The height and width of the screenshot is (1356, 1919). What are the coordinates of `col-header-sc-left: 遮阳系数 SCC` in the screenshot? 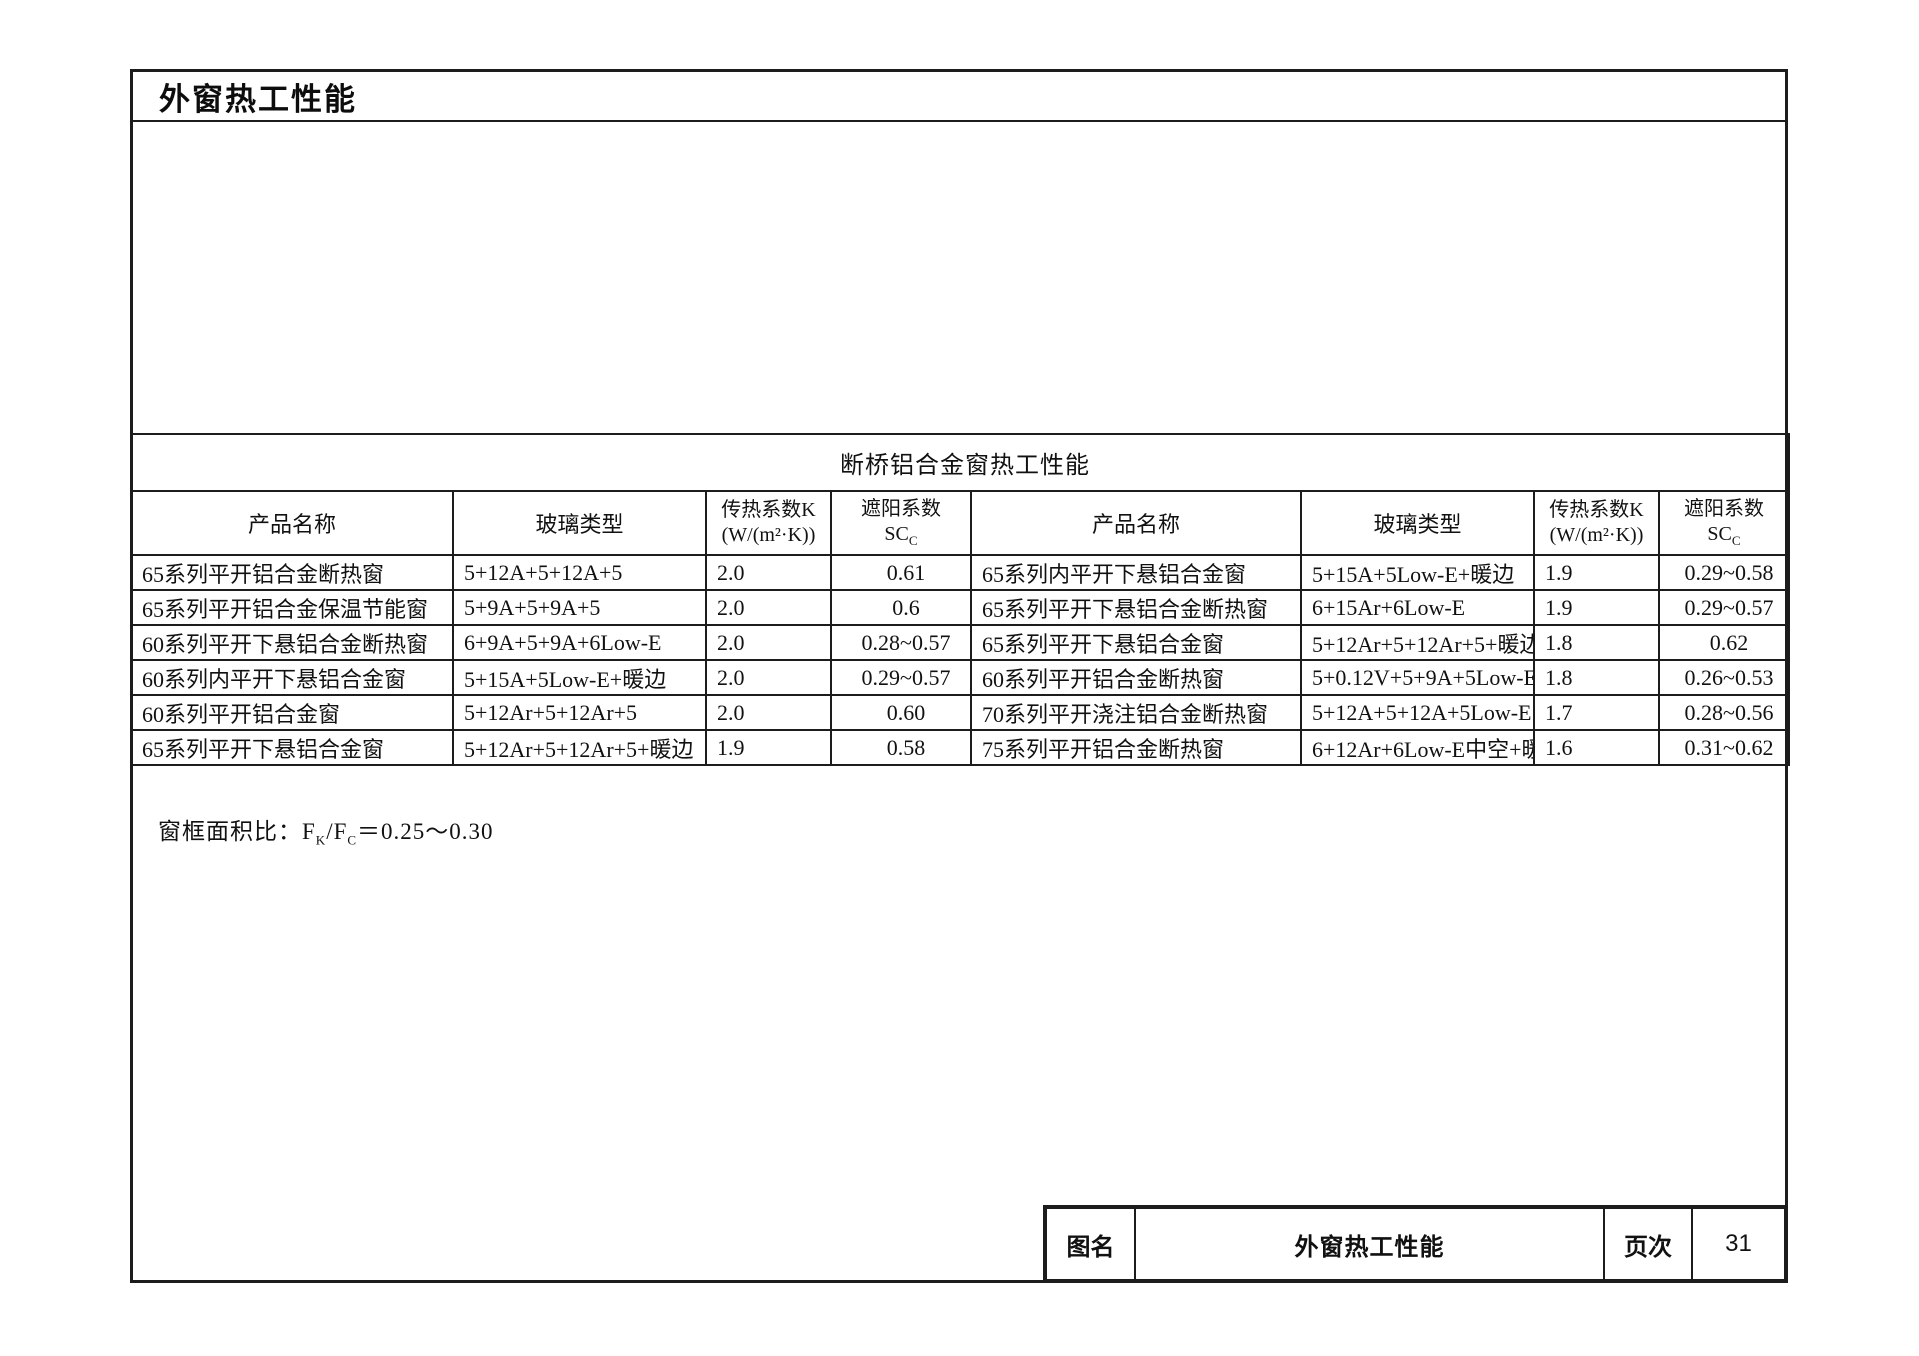 It's located at (901, 523).